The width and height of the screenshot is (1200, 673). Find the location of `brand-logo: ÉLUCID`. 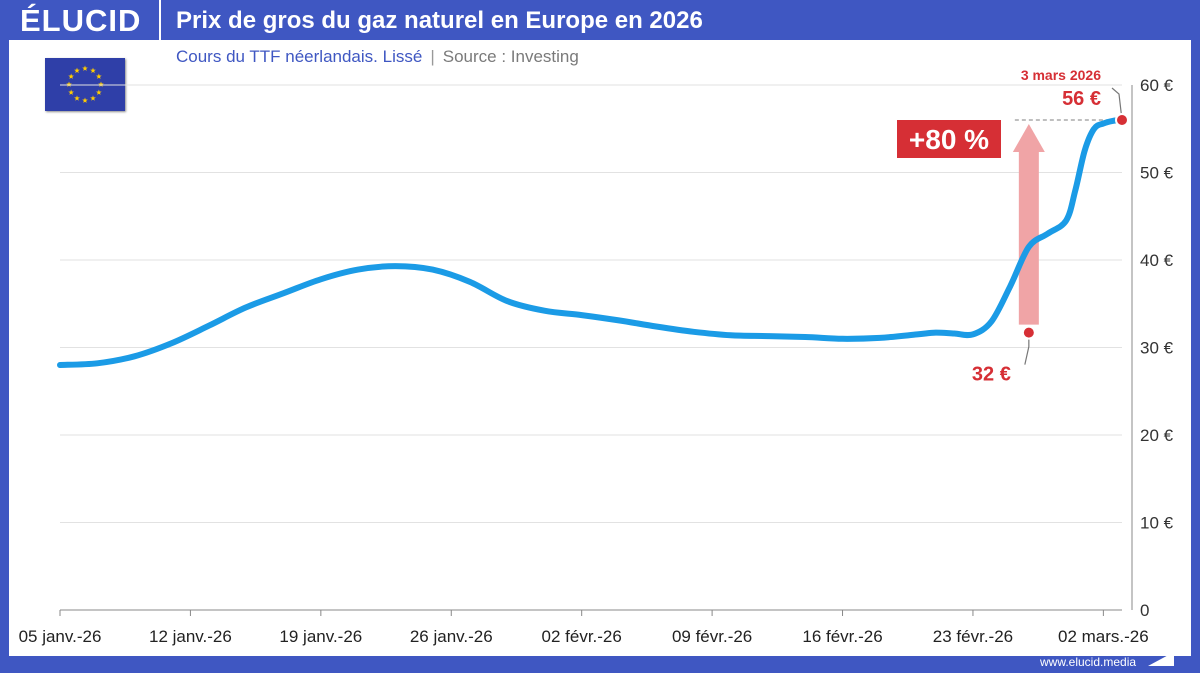

brand-logo: ÉLUCID is located at coordinates (81, 20).